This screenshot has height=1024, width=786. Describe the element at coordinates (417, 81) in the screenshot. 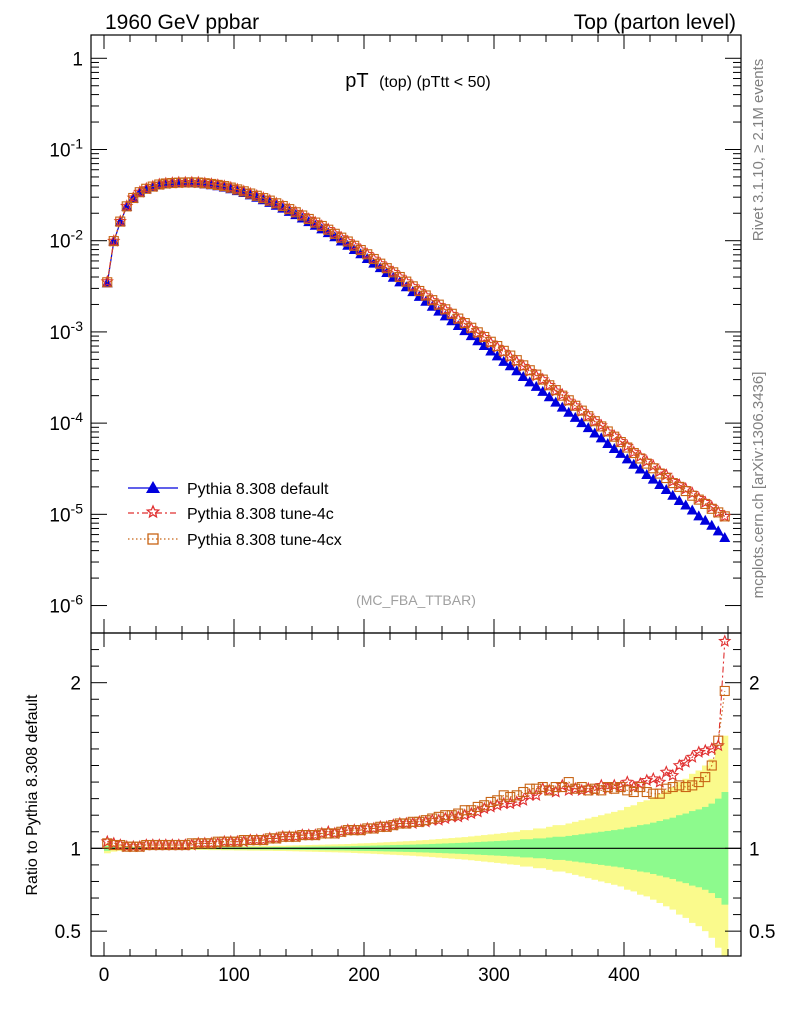

I see `plot-title: pT (top) (pTtt < 50)` at that location.